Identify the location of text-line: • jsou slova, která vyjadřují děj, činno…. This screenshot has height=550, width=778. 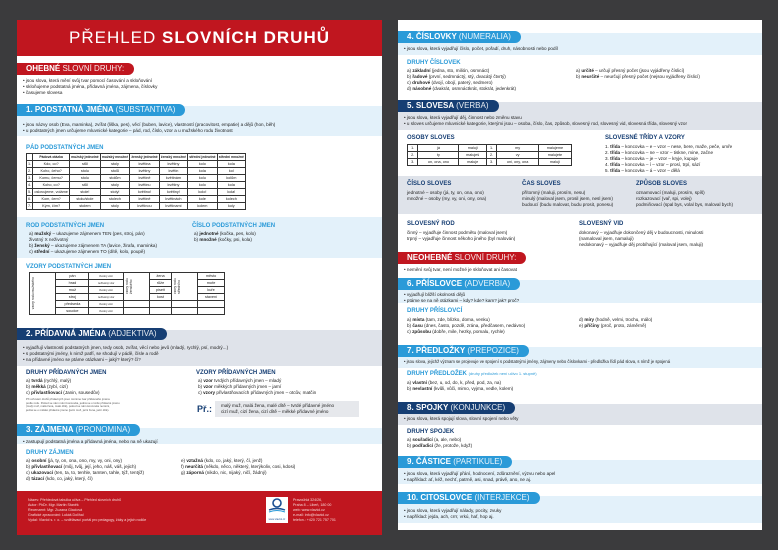
(463, 117).